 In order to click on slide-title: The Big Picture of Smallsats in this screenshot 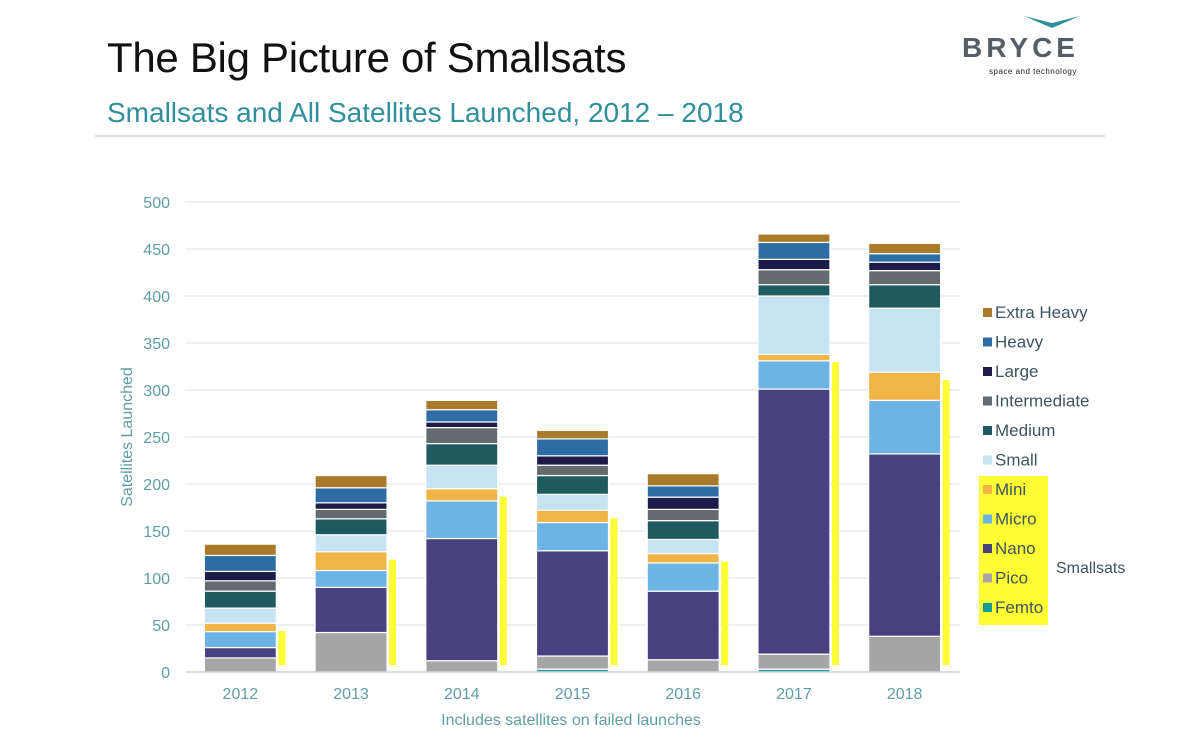, I will do `click(367, 57)`.